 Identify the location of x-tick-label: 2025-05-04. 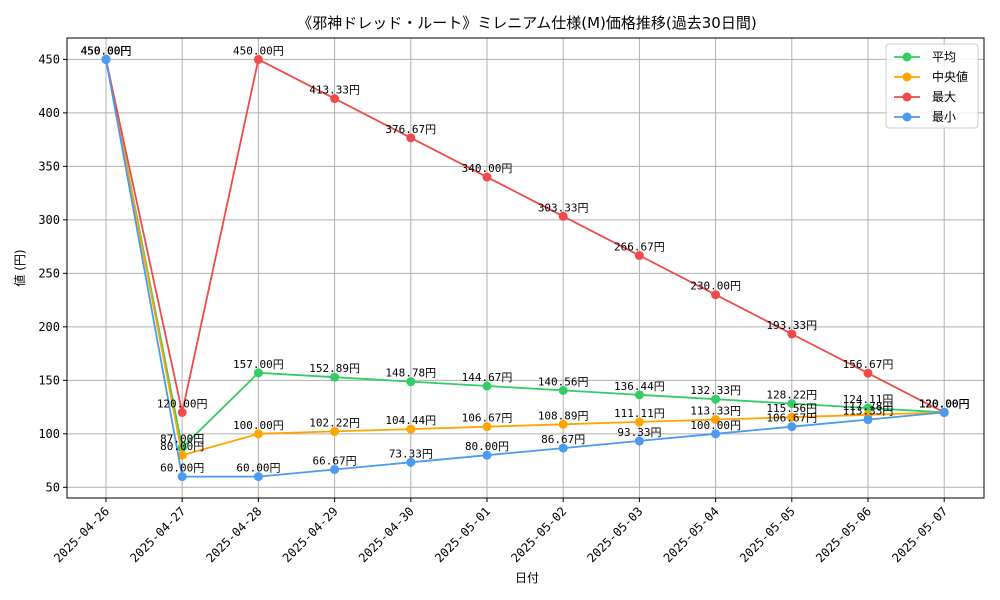
(691, 534).